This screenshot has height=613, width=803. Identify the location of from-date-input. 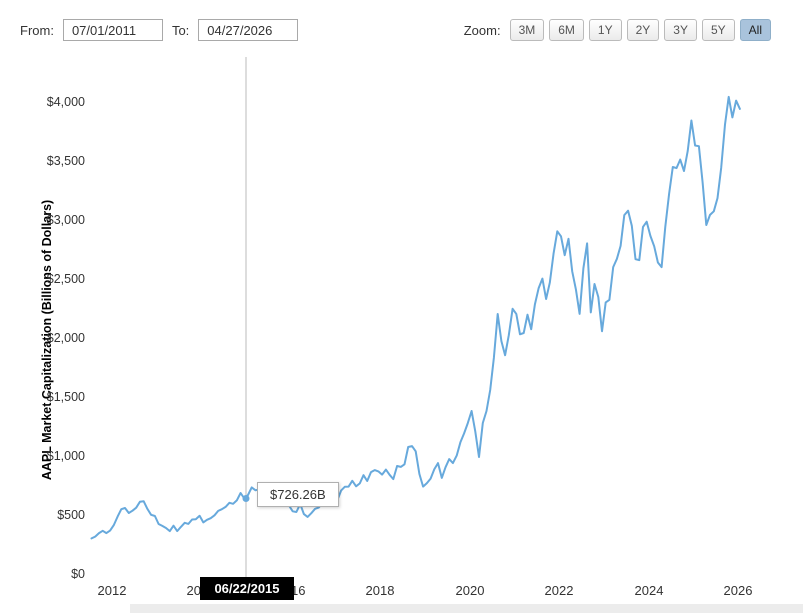
(112, 30).